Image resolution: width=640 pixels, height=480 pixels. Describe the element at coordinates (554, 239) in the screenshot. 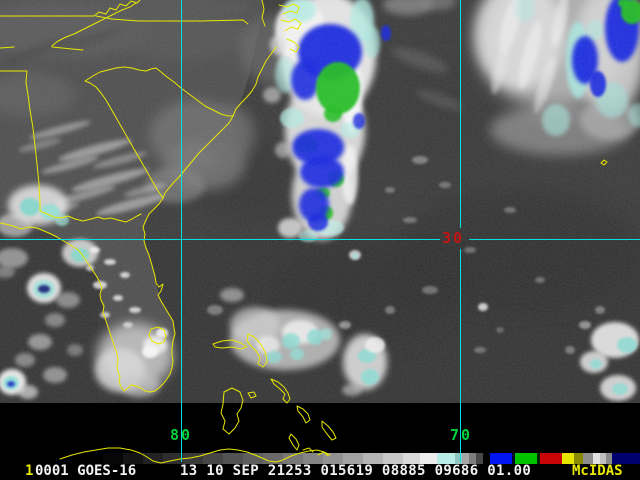

I see `latitude-30-line-east` at that location.